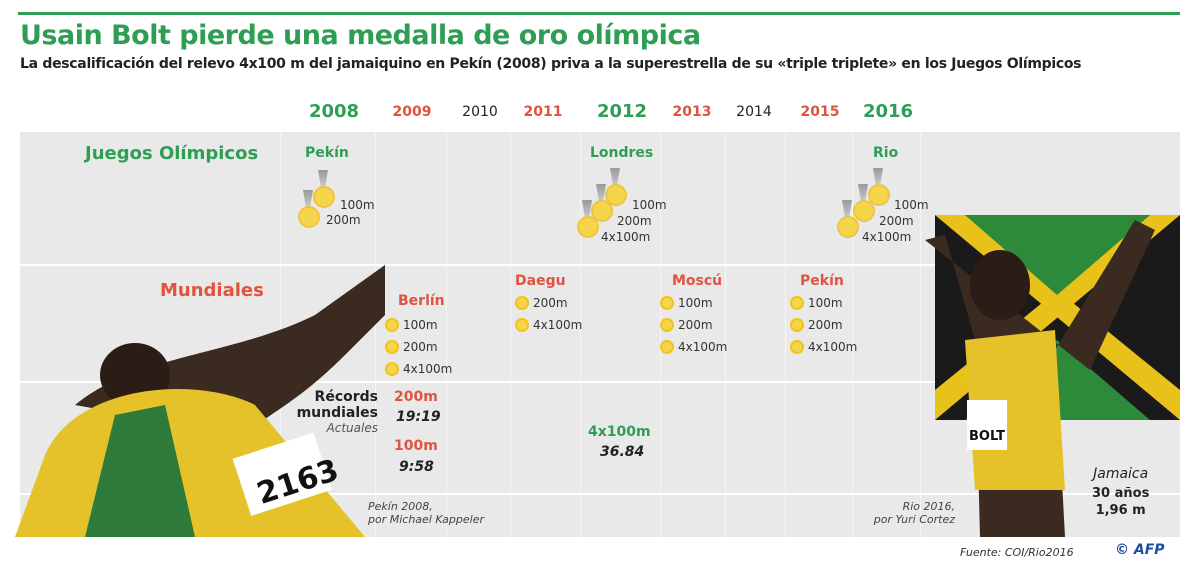 This screenshot has height=574, width=1200. What do you see at coordinates (416, 397) in the screenshot?
I see `record-event-200m: 200m` at bounding box center [416, 397].